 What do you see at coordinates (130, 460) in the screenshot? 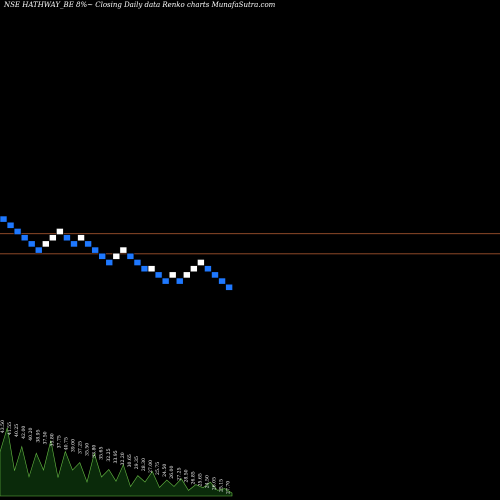
I see `volume-label: 30.65` at bounding box center [130, 460].